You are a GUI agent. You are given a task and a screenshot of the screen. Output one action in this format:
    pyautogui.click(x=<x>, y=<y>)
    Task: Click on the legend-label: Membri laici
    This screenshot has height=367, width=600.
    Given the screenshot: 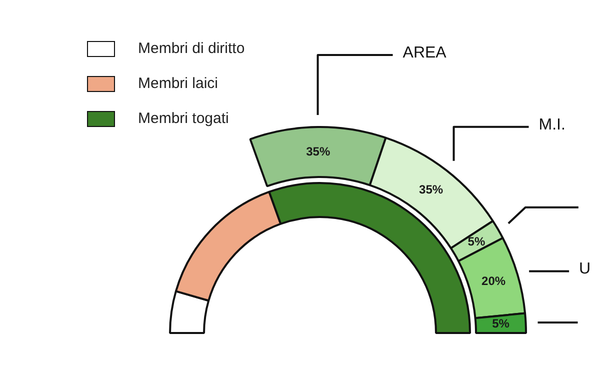 What is the action you would take?
    pyautogui.click(x=178, y=83)
    